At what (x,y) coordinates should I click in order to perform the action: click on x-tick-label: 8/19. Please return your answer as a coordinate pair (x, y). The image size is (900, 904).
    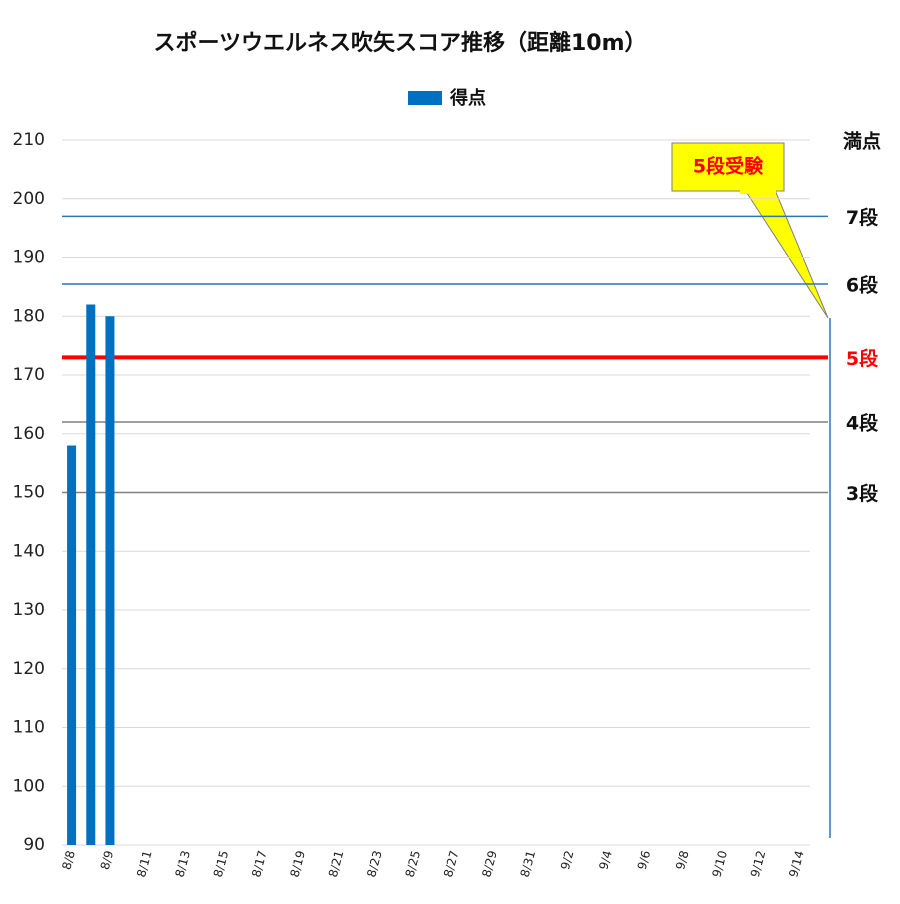
    Looking at the image, I should click on (298, 864).